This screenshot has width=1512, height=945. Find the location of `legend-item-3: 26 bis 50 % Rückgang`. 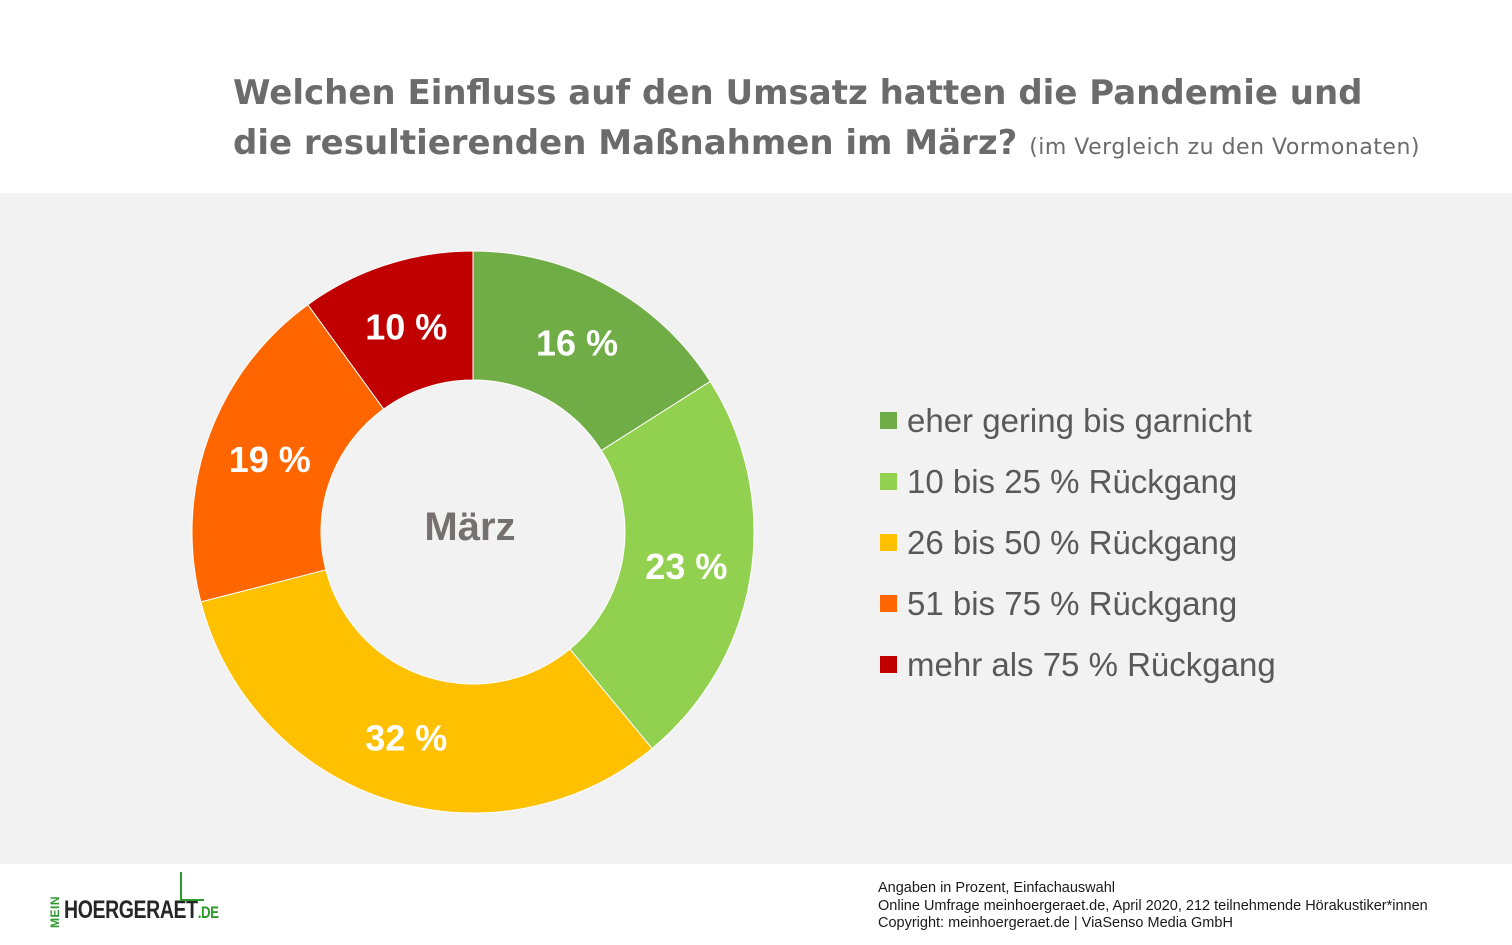

legend-item-3: 26 bis 50 % Rückgang is located at coordinates (1078, 542).